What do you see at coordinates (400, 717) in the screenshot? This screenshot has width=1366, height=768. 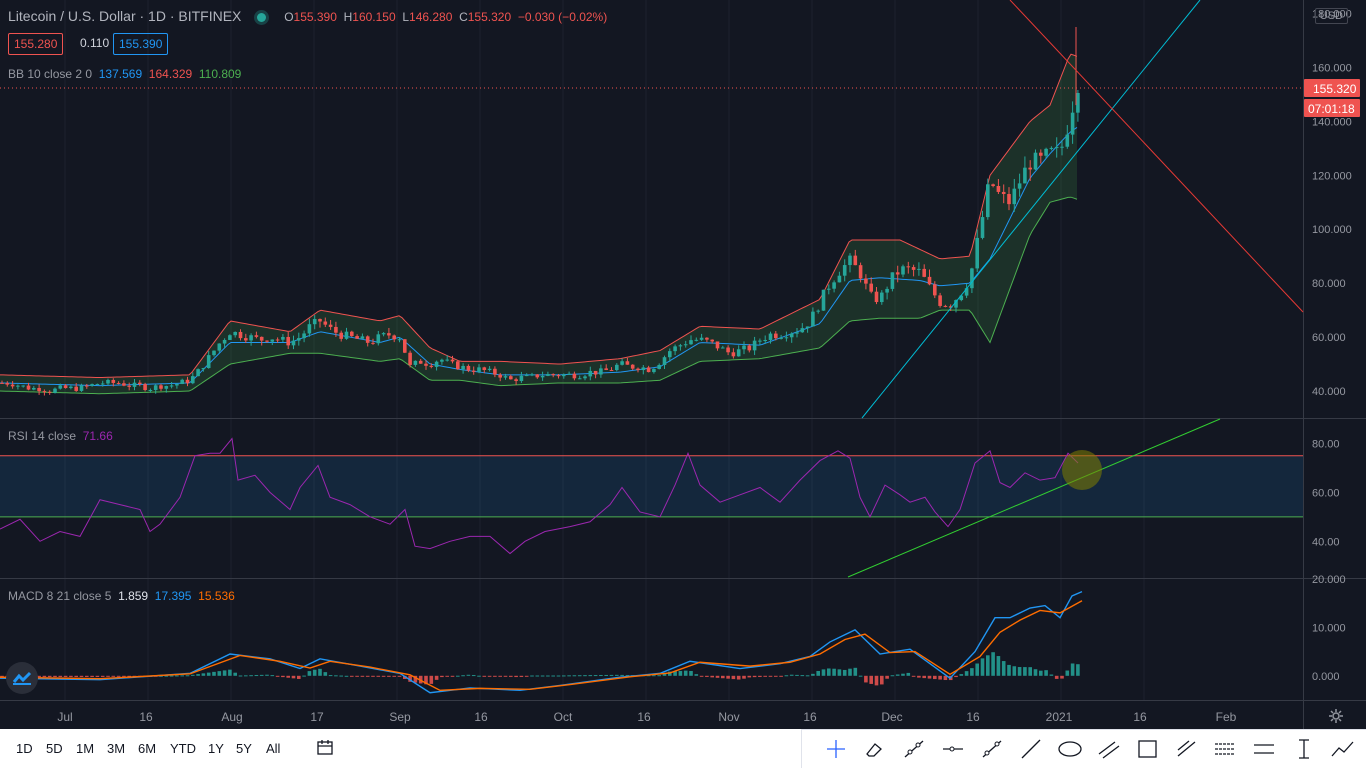 I see `time-tick: Sep` at bounding box center [400, 717].